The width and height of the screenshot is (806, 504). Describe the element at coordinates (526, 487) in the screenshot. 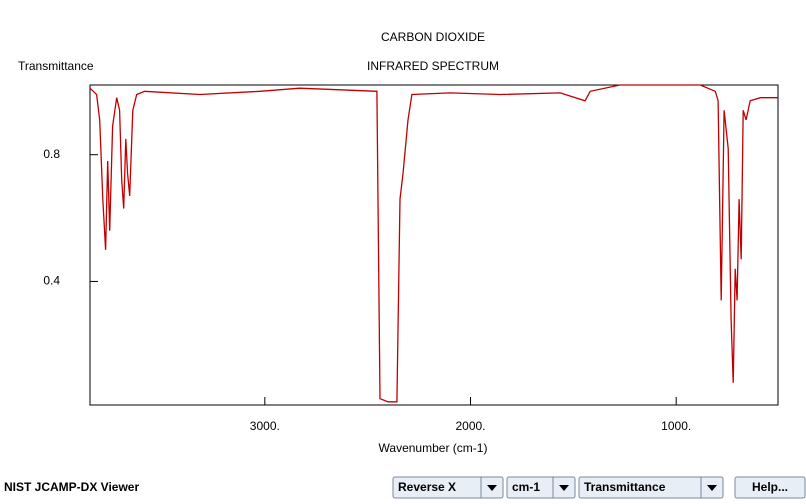

I see `control-label: cm-1` at that location.